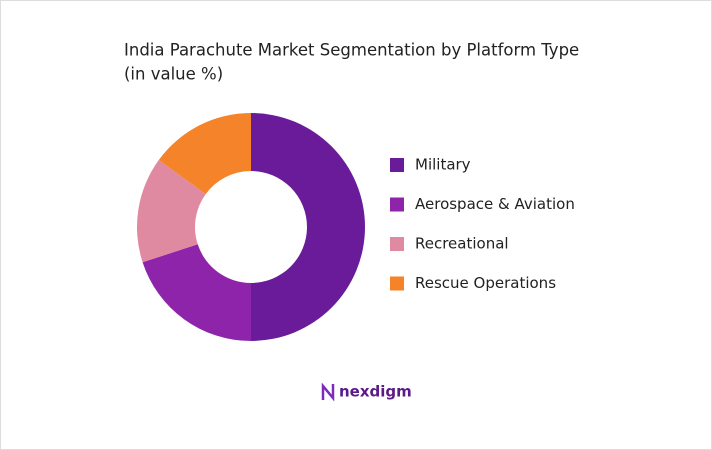 The width and height of the screenshot is (712, 450). What do you see at coordinates (443, 165) in the screenshot?
I see `legend-label: Military` at bounding box center [443, 165].